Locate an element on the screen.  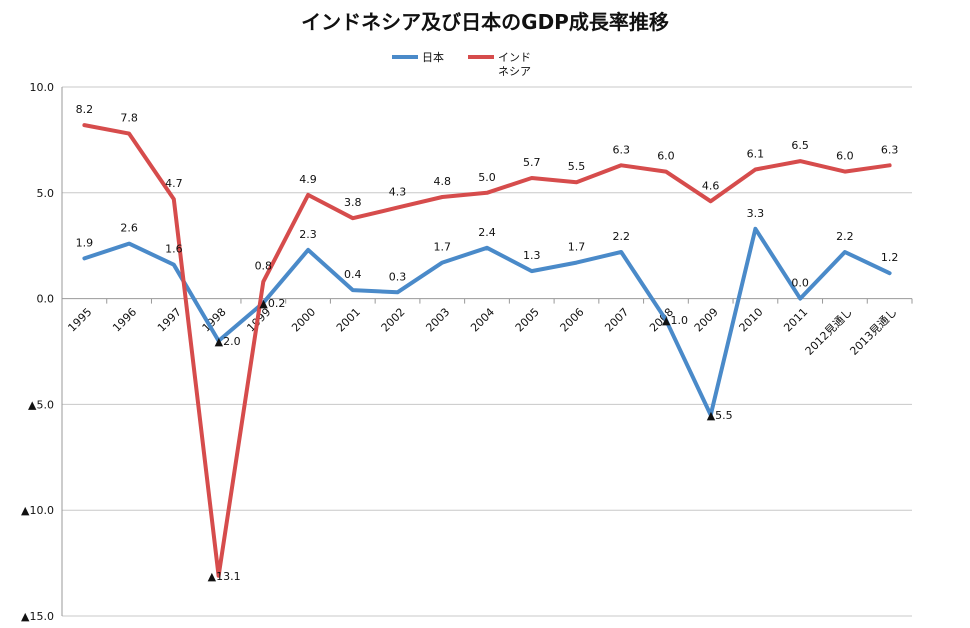
data-label: 4.9 is located at coordinates (308, 179).